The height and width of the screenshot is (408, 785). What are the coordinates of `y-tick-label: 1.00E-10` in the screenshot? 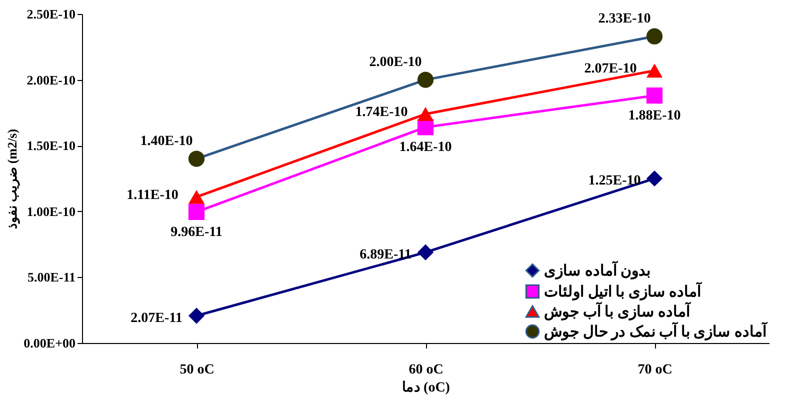 It's located at (51, 211).